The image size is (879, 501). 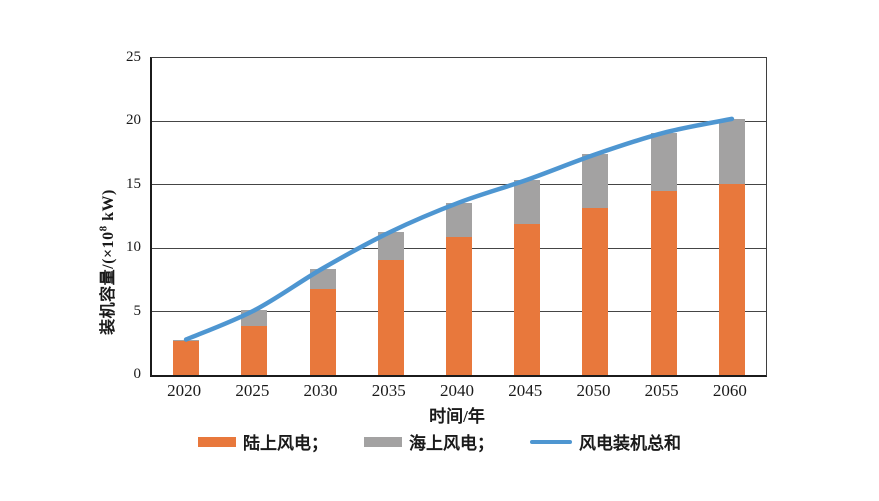 I want to click on y-tick-label-15: 15, so click(x=133, y=183).